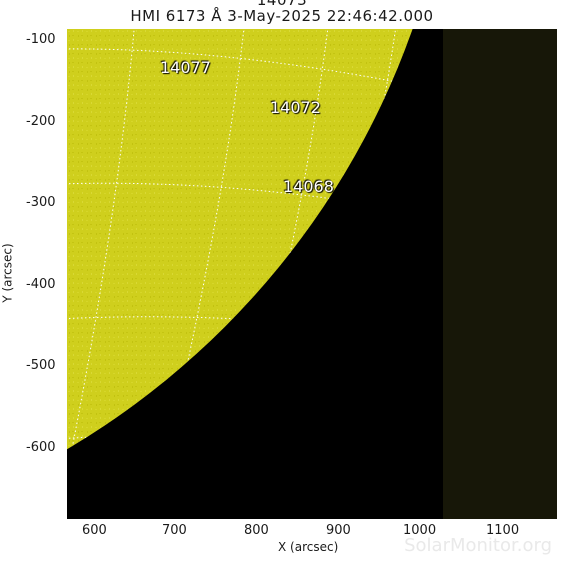 The image size is (564, 564). Describe the element at coordinates (295, 107) in the screenshot. I see `region-label-14072: 14072` at that location.